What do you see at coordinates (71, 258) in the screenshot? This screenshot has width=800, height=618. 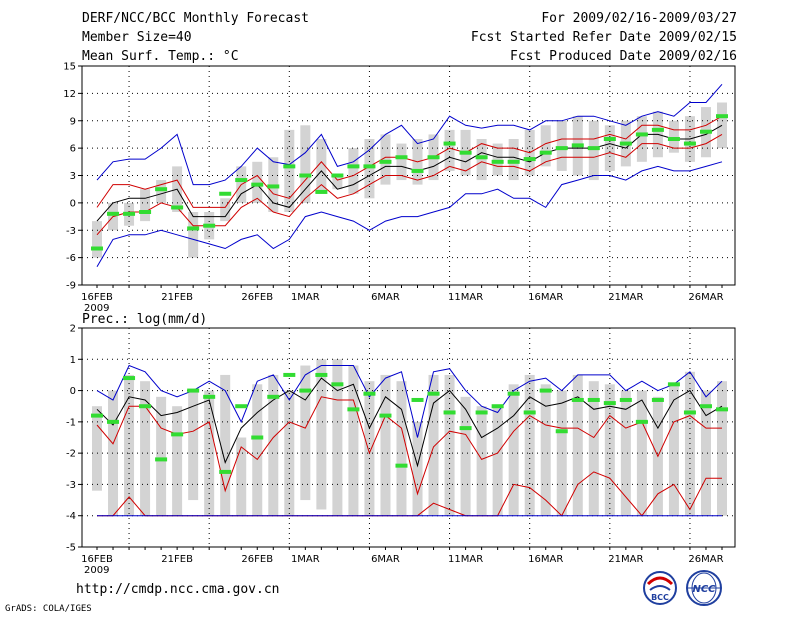 I see `y-tick-label: -6` at bounding box center [71, 258].